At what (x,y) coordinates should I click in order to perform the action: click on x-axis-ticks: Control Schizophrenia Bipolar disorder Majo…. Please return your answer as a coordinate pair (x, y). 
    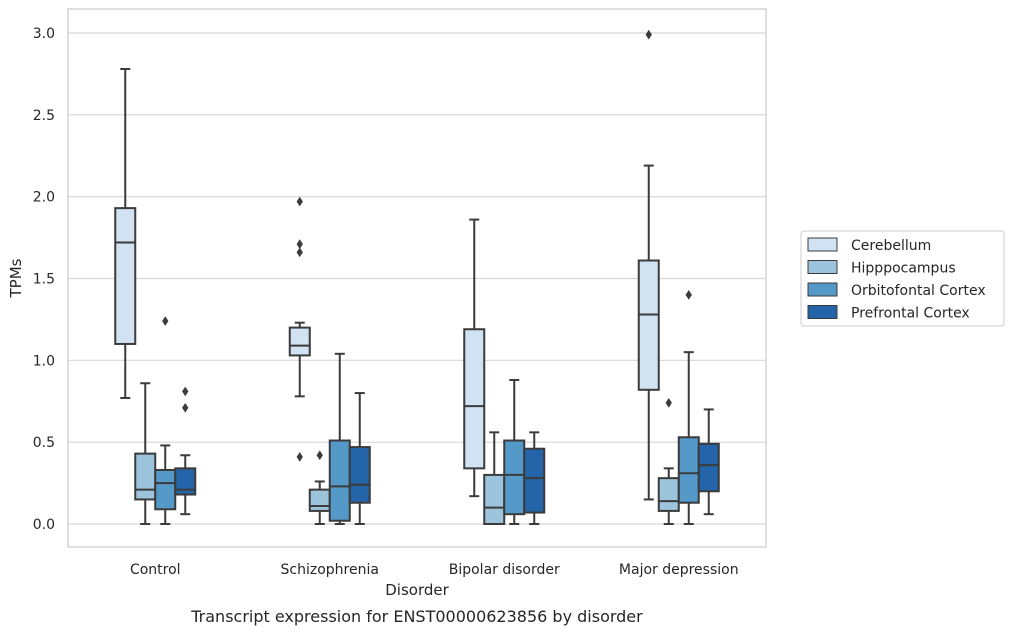
    Looking at the image, I should click on (434, 570).